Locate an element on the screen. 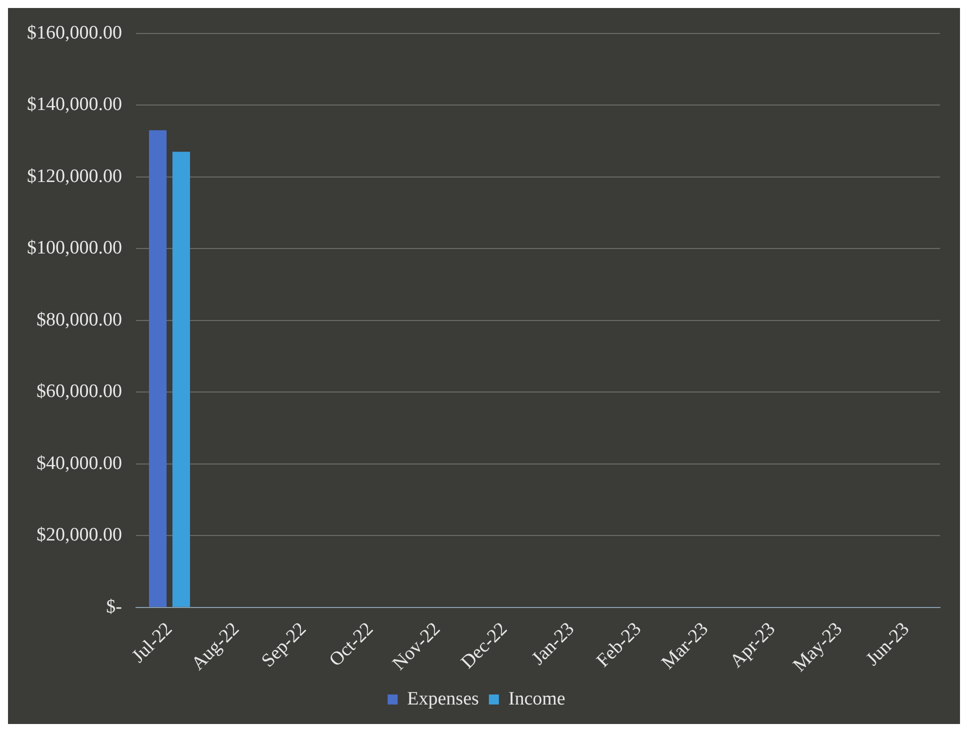 The image size is (968, 732). y-tick-label: $160,000.00 is located at coordinates (74, 33).